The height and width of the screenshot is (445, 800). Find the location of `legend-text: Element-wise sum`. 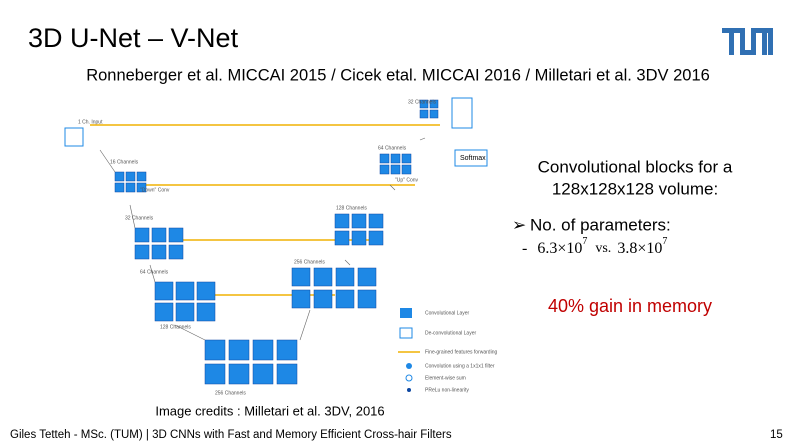

legend-text: Element-wise sum is located at coordinates (445, 378).